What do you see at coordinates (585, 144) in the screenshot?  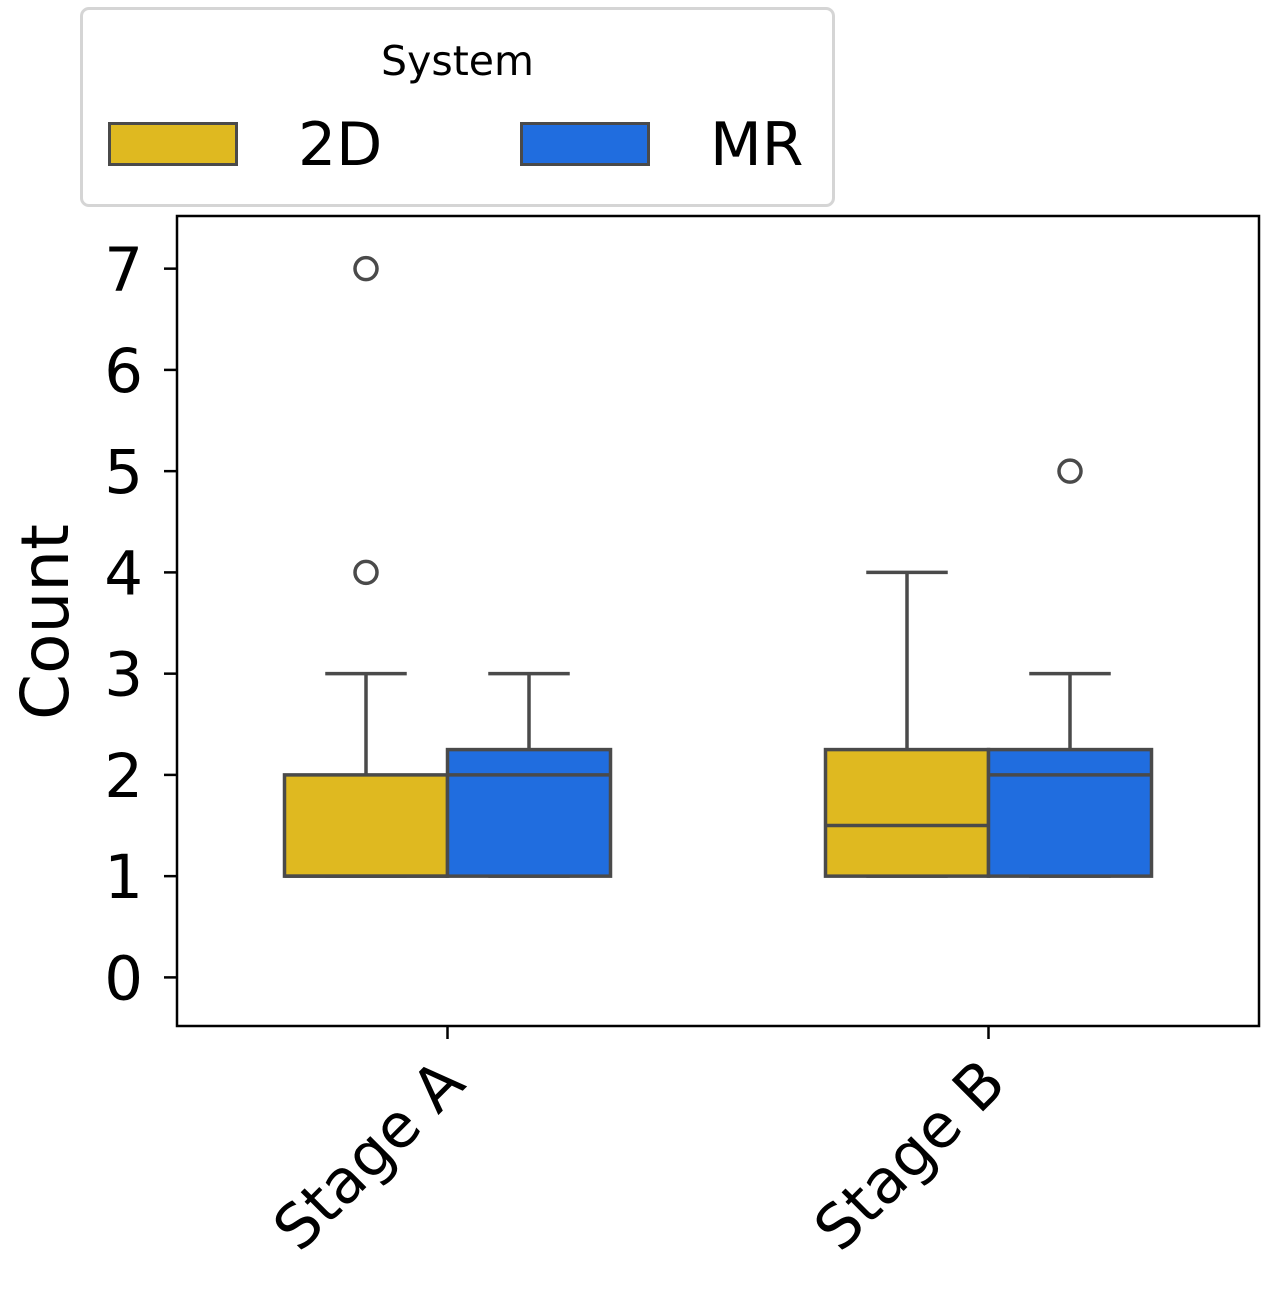 I see `legend-swatch-mr` at bounding box center [585, 144].